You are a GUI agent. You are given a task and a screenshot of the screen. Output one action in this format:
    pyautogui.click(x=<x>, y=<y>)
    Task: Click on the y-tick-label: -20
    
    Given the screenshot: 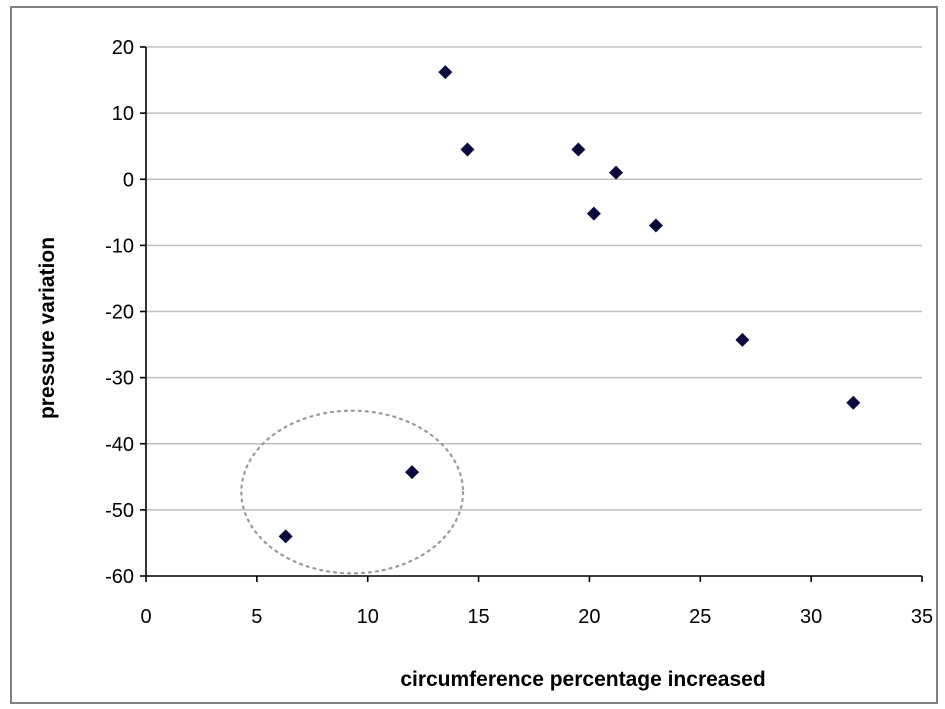 What is the action you would take?
    pyautogui.click(x=119, y=313)
    